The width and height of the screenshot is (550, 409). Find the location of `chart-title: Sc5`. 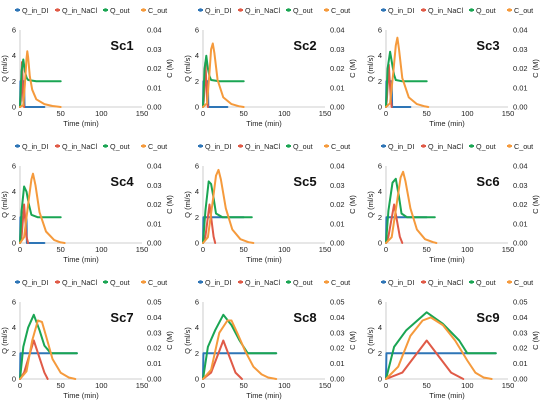

chart-title: Sc5 is located at coordinates (304, 181).